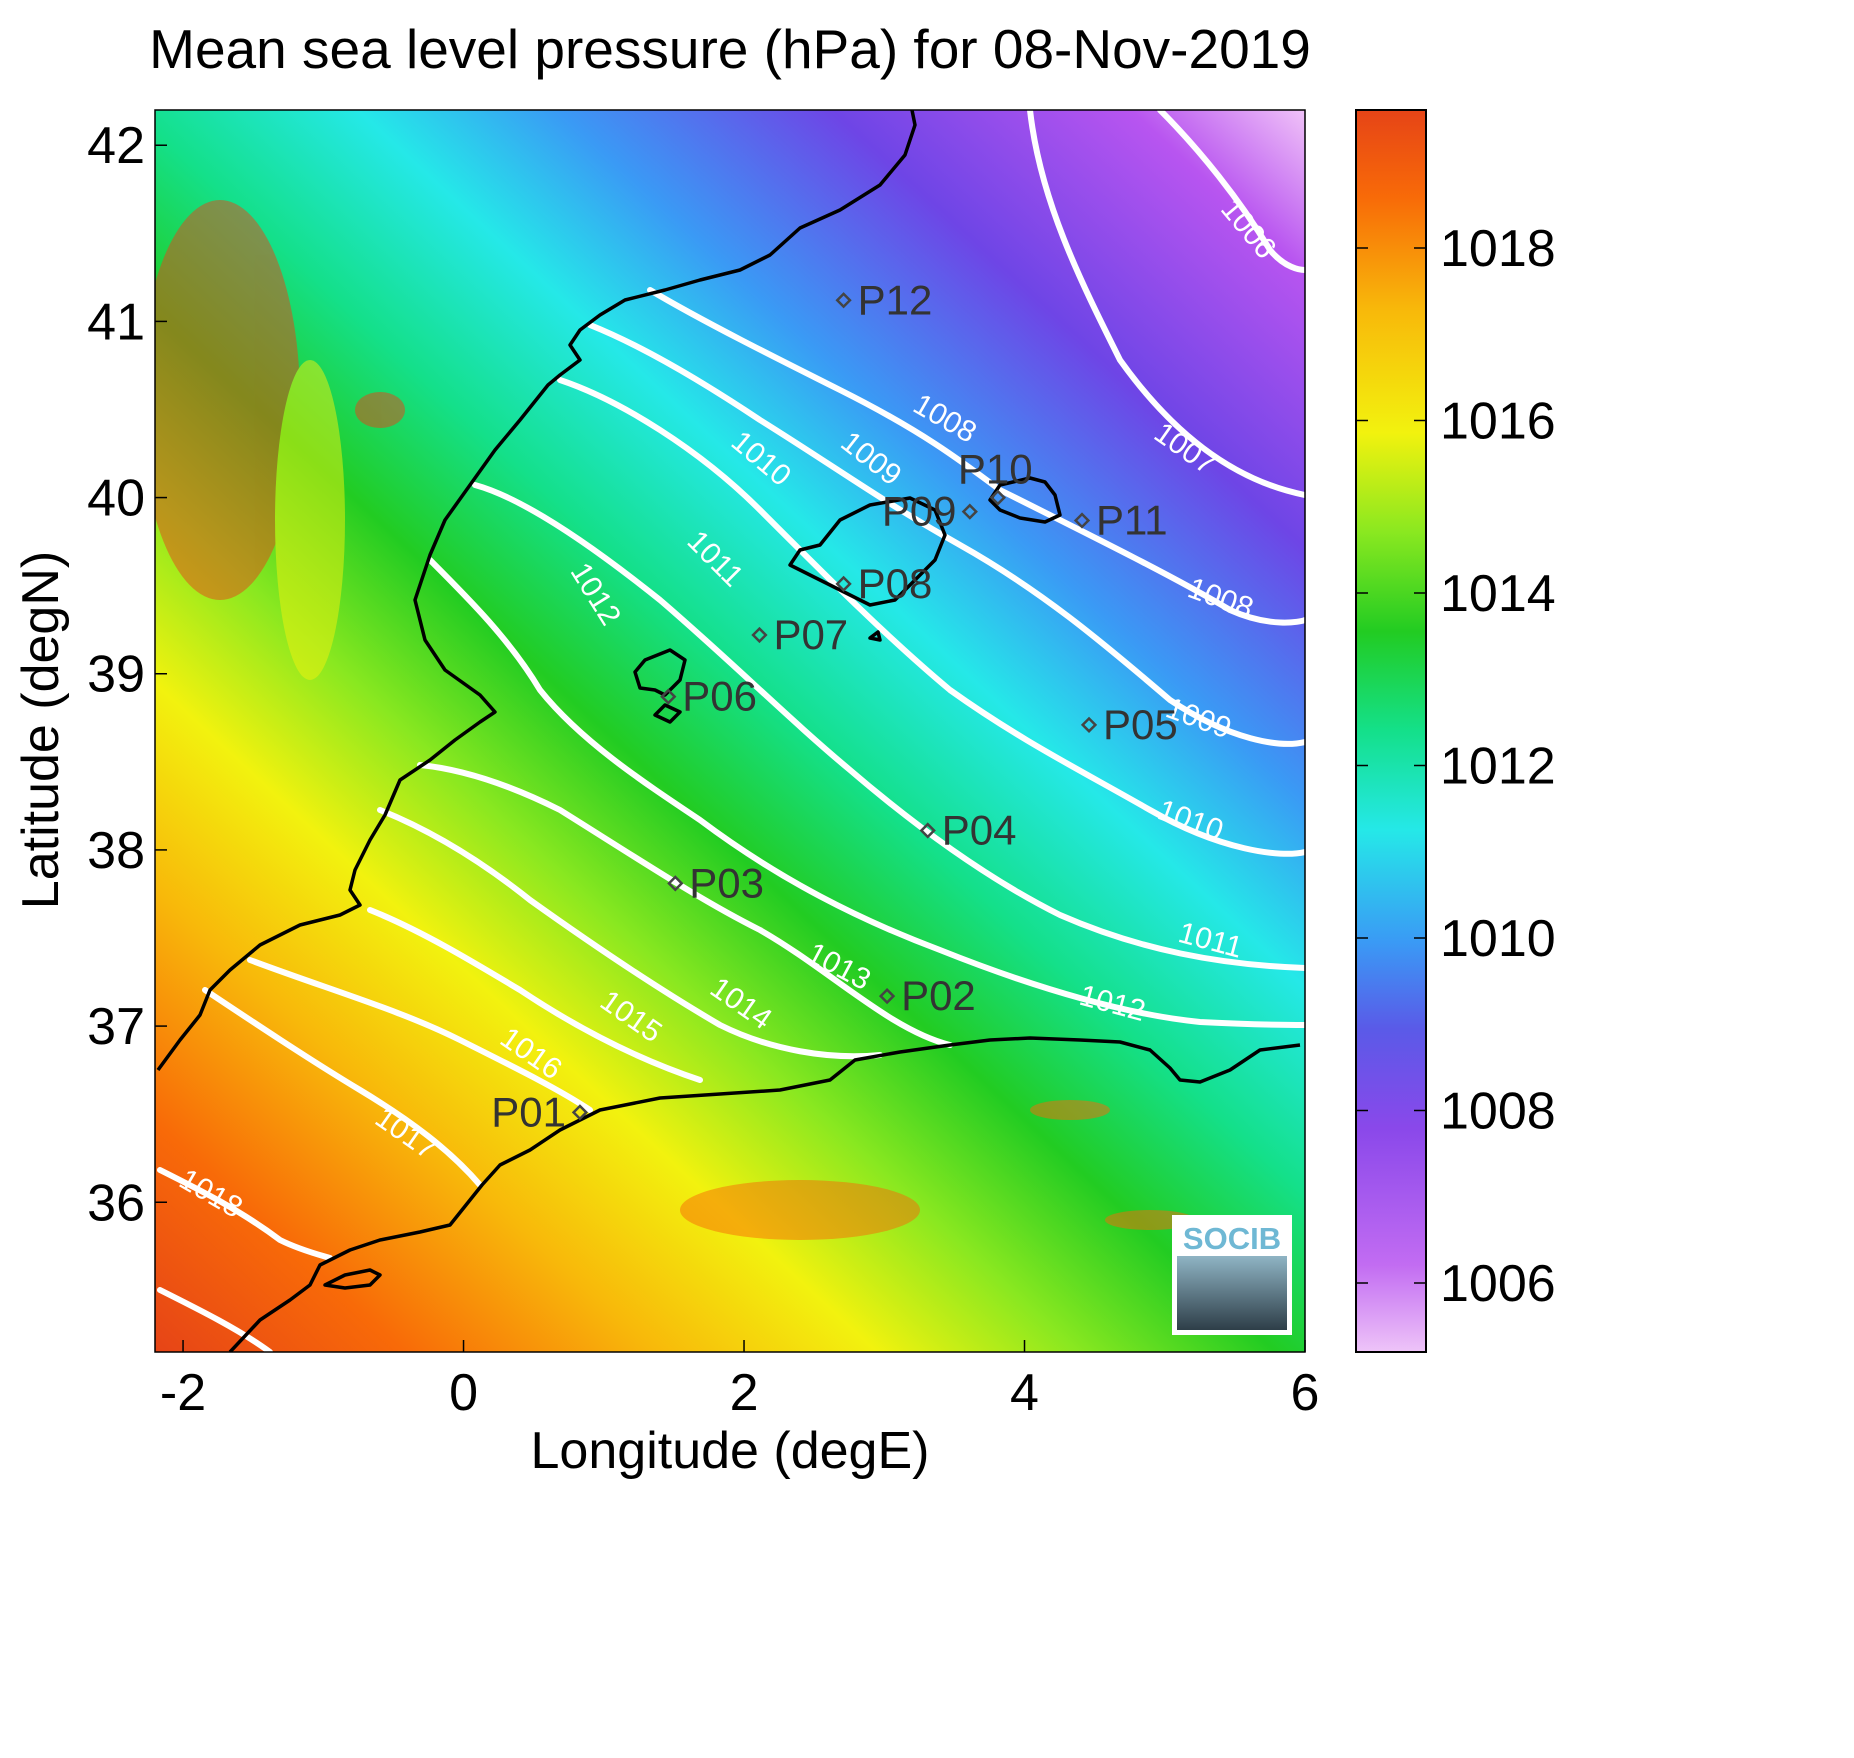  Describe the element at coordinates (116, 1203) in the screenshot. I see `y-tick-label: 36` at that location.